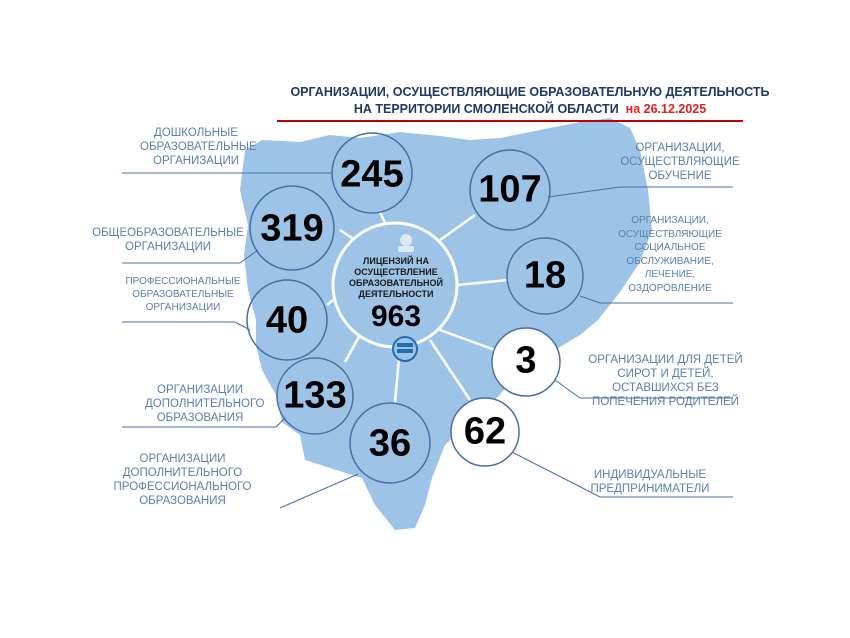  I want to click on label-preschool: ДОШКОЛЬНЫЕ ОБРАЗОВАТЕЛЬНЫЕ ОРГАНИЗАЦИИ, so click(198, 147).